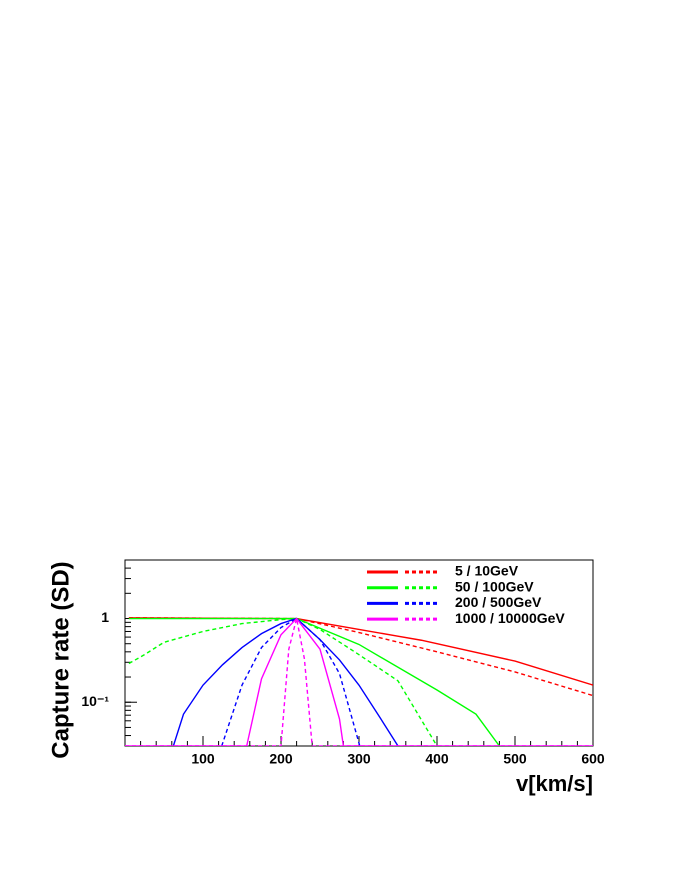 The height and width of the screenshot is (872, 674). I want to click on x-axis-label: v[km/s], so click(554, 783).